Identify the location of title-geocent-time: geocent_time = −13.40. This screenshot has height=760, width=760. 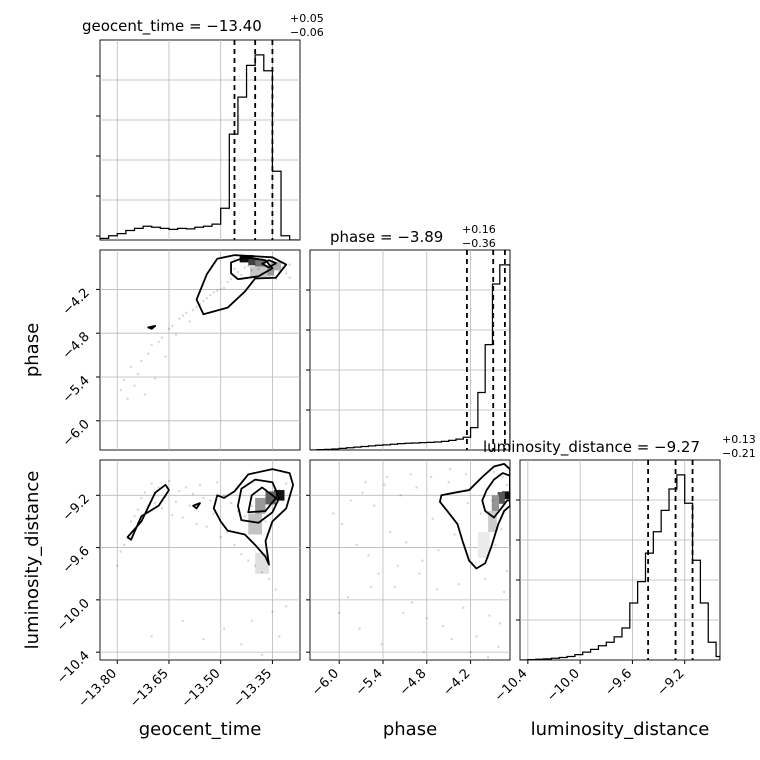
(172, 26).